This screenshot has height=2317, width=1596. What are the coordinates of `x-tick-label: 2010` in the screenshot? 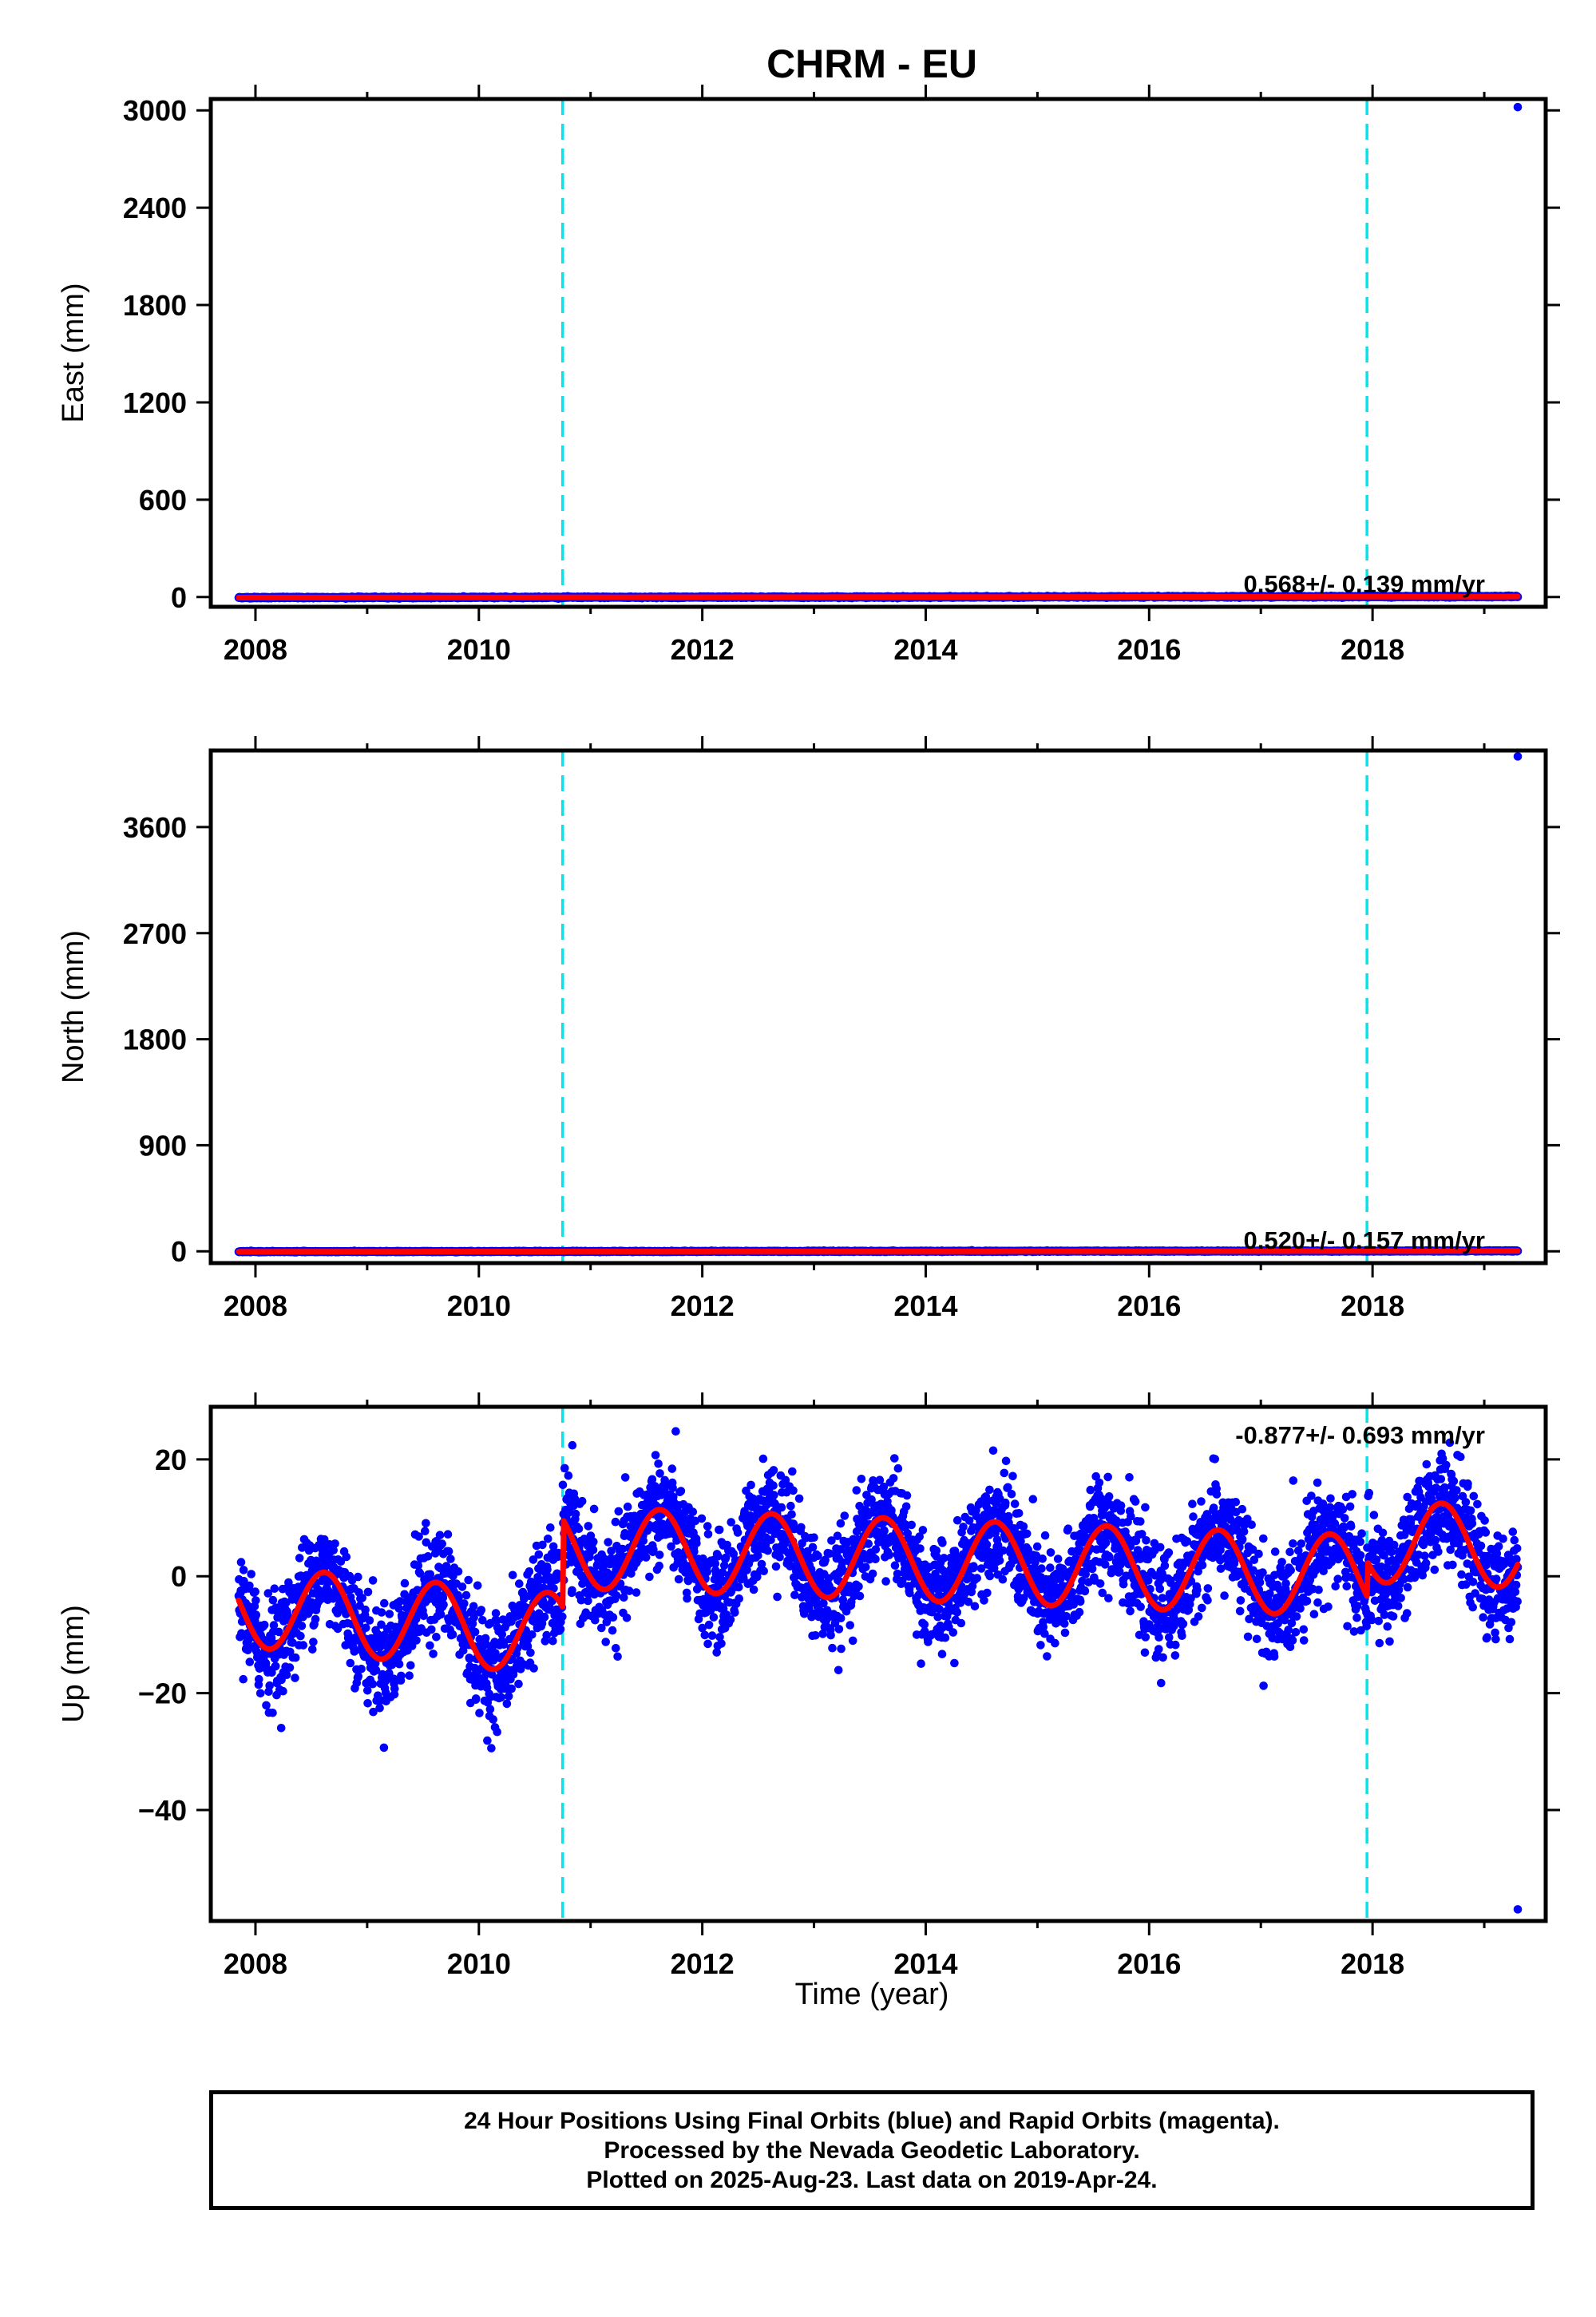 It's located at (479, 649).